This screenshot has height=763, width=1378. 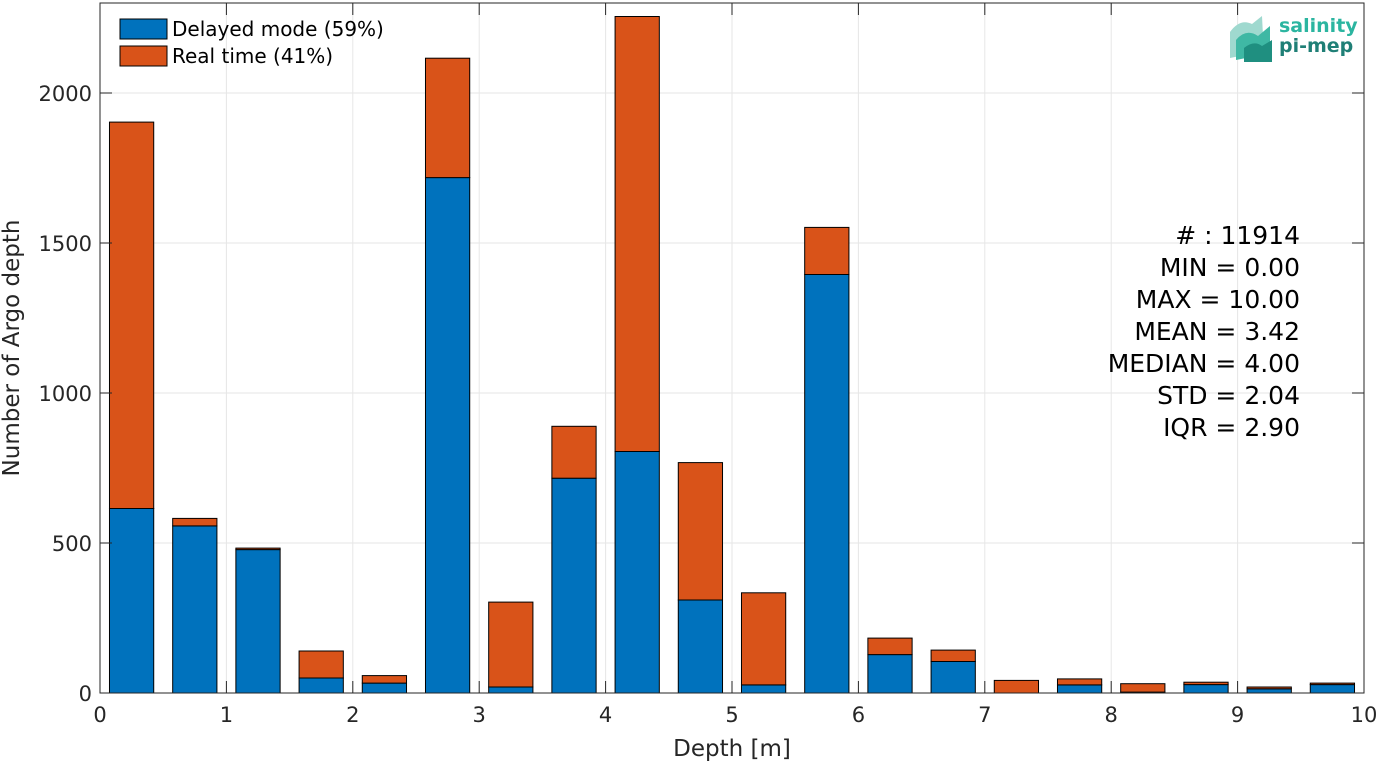 I want to click on x-axis-label: Depth [m], so click(x=732, y=749).